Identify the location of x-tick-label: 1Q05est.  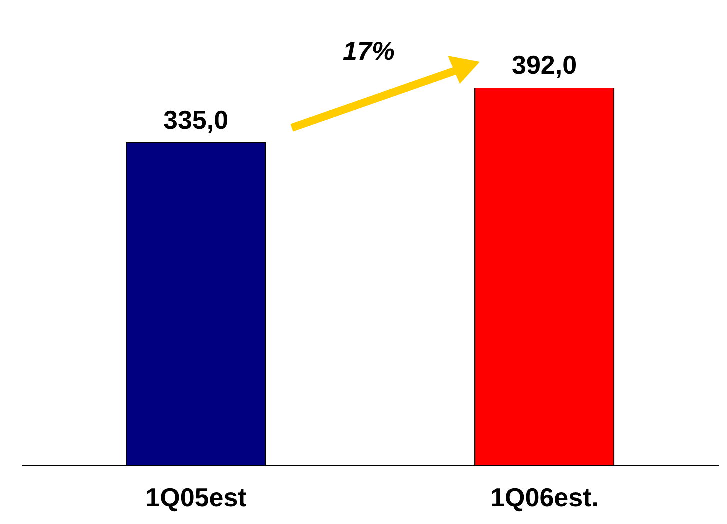
(197, 497).